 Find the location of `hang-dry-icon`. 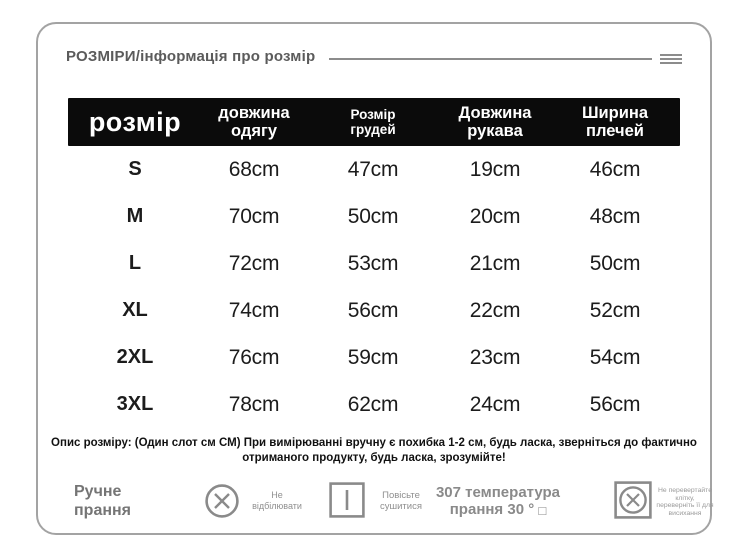

hang-dry-icon is located at coordinates (347, 500).